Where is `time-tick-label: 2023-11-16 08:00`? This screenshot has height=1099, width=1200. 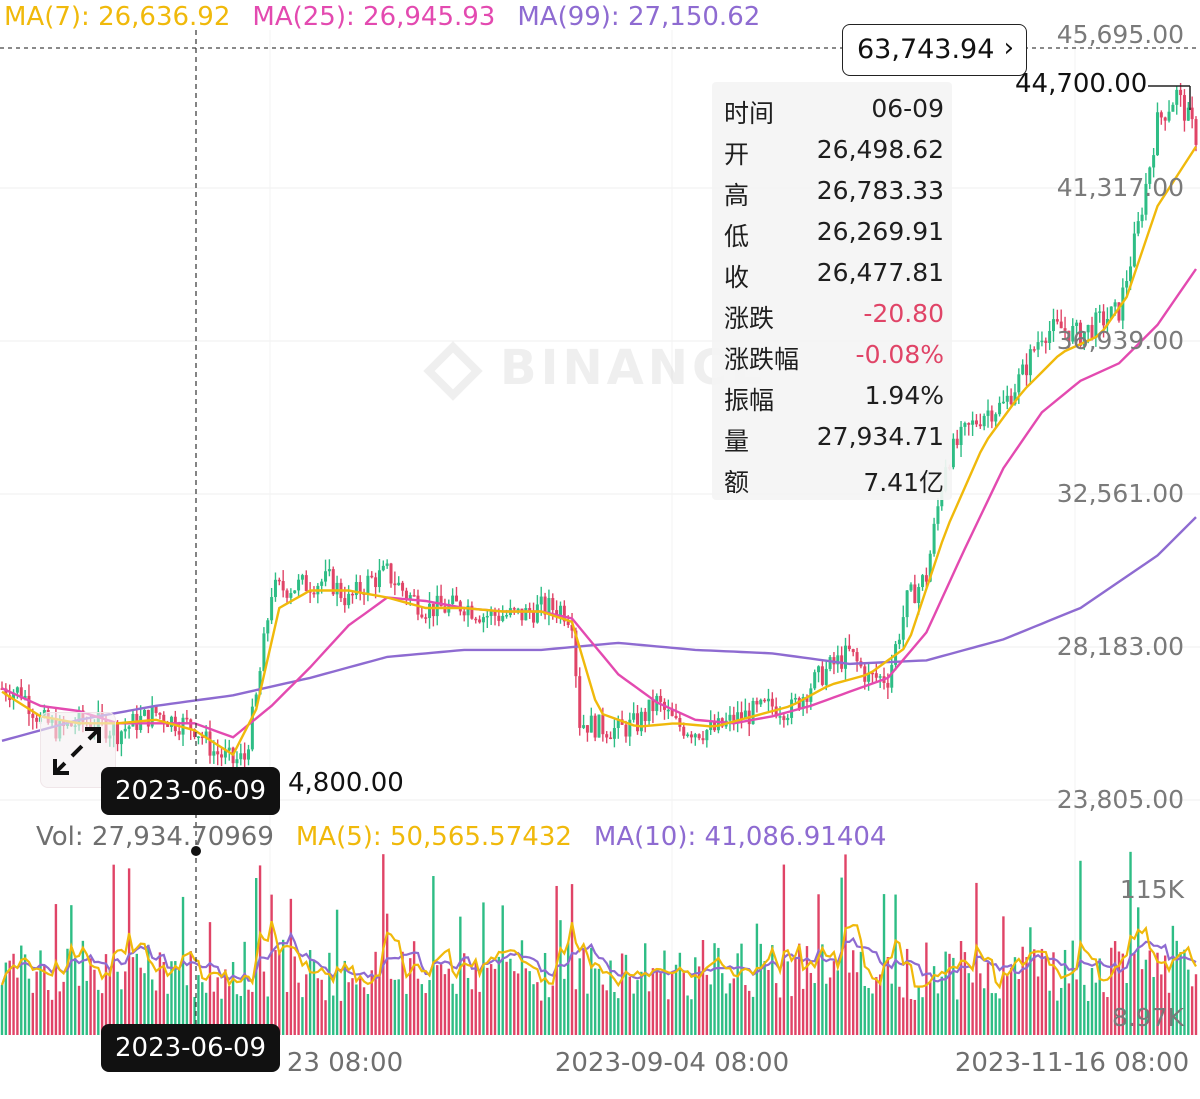 time-tick-label: 2023-11-16 08:00 is located at coordinates (1072, 1063).